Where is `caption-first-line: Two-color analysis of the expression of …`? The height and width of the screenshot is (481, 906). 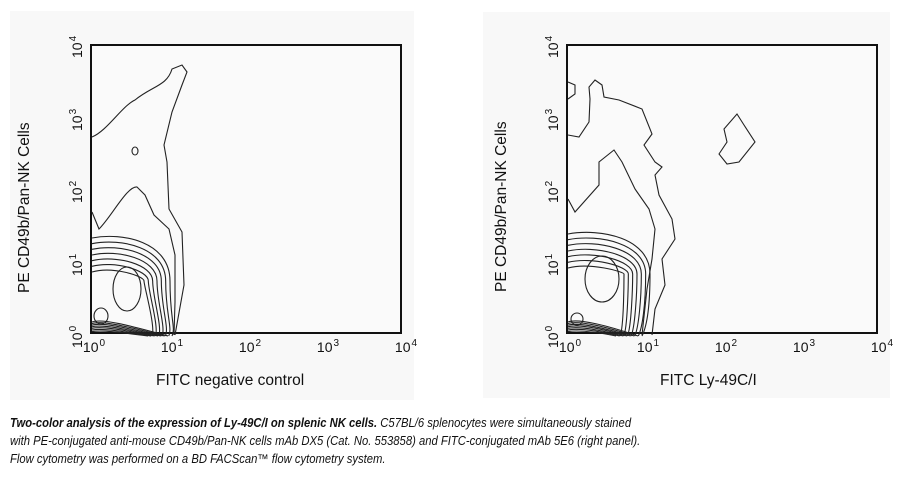
caption-first-line: Two-color analysis of the expression of … is located at coordinates (437, 423).